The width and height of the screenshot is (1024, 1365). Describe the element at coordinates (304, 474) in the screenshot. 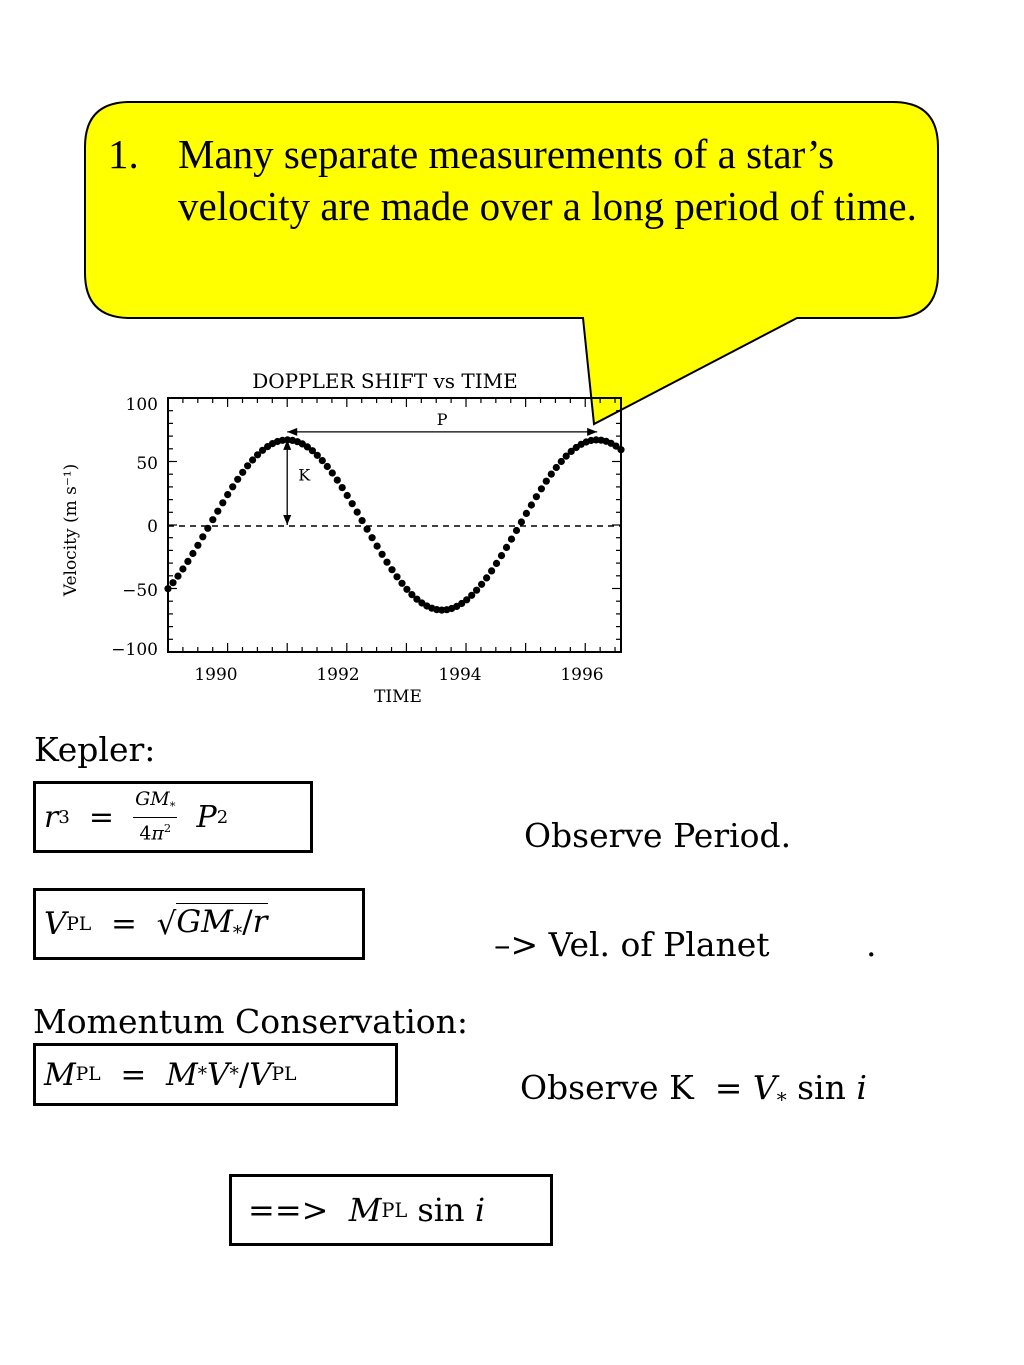

I see `amplitude-label: K` at that location.